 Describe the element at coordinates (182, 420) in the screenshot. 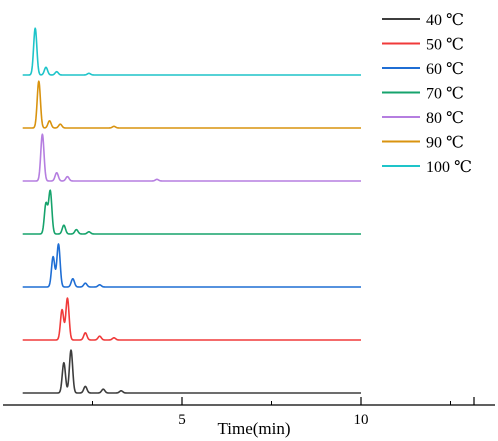

I see `x-tick-label: 5` at that location.